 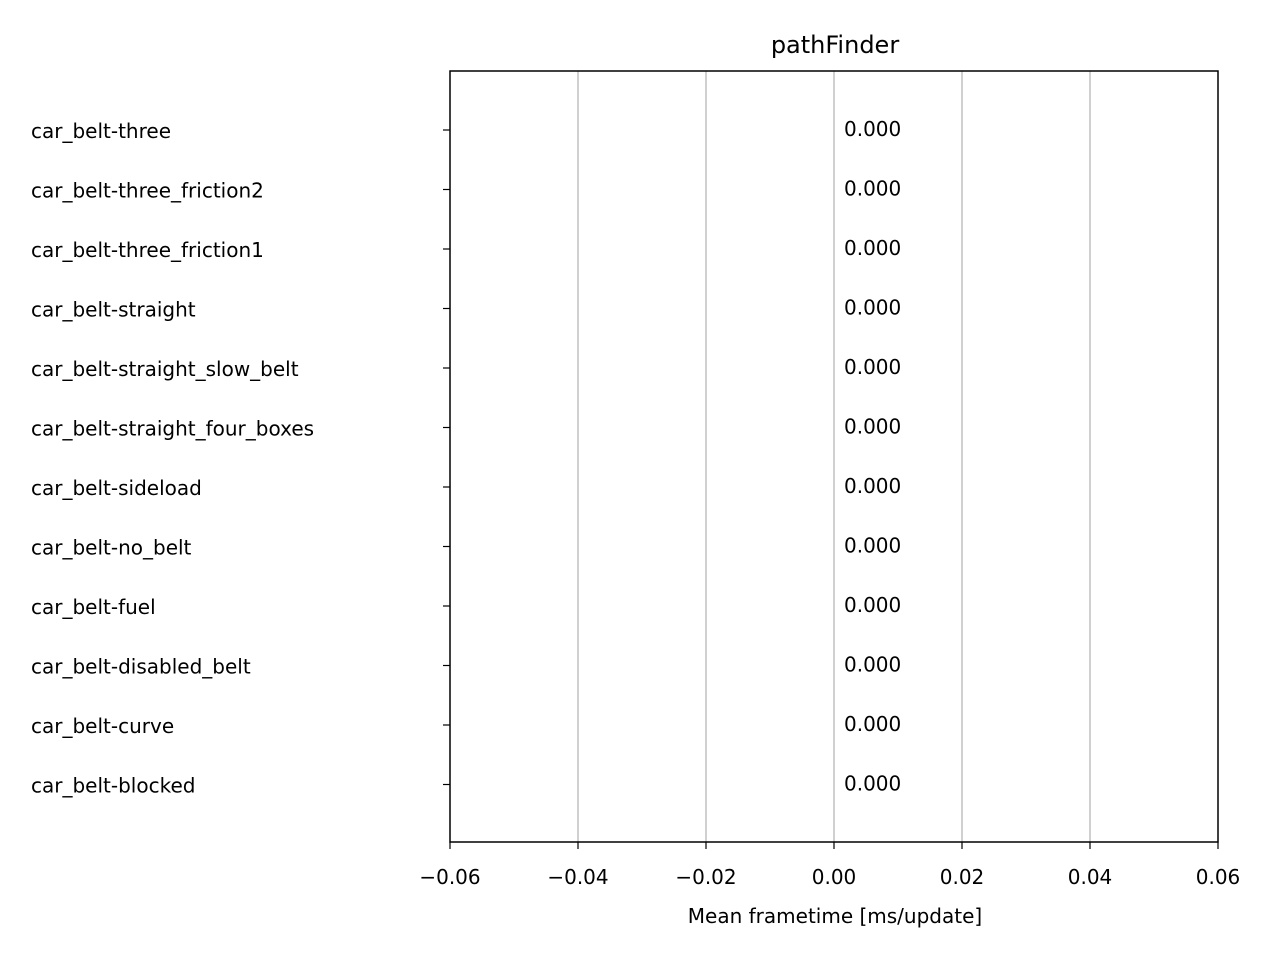 What do you see at coordinates (113, 310) in the screenshot?
I see `y-tick-label: car_belt-straight` at bounding box center [113, 310].